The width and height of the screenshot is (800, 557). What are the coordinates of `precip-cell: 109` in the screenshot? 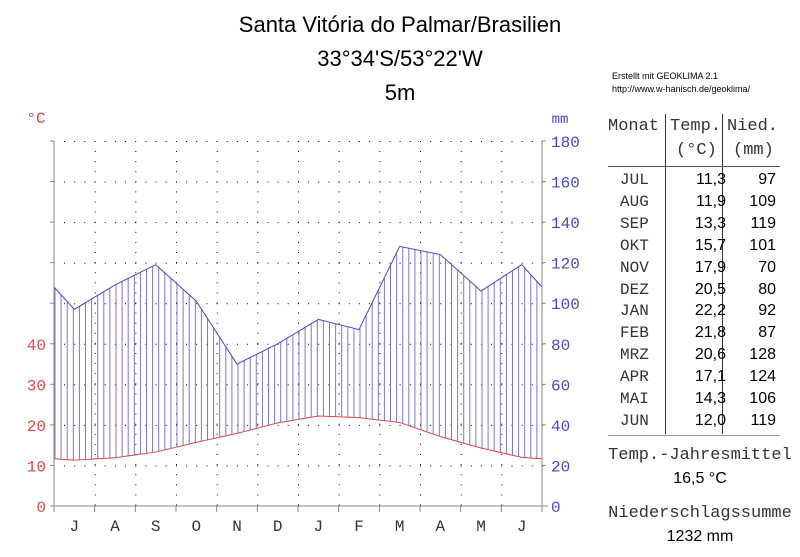 It's located at (762, 201).